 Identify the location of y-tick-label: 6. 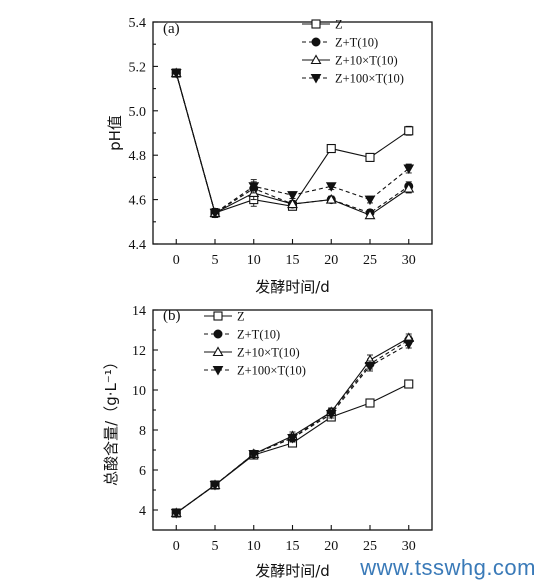
(142, 471).